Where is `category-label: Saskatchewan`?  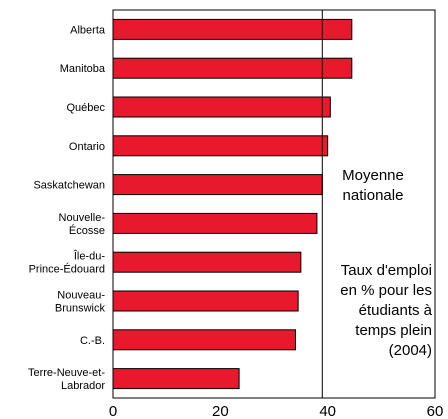
category-label: Saskatchewan is located at coordinates (69, 186).